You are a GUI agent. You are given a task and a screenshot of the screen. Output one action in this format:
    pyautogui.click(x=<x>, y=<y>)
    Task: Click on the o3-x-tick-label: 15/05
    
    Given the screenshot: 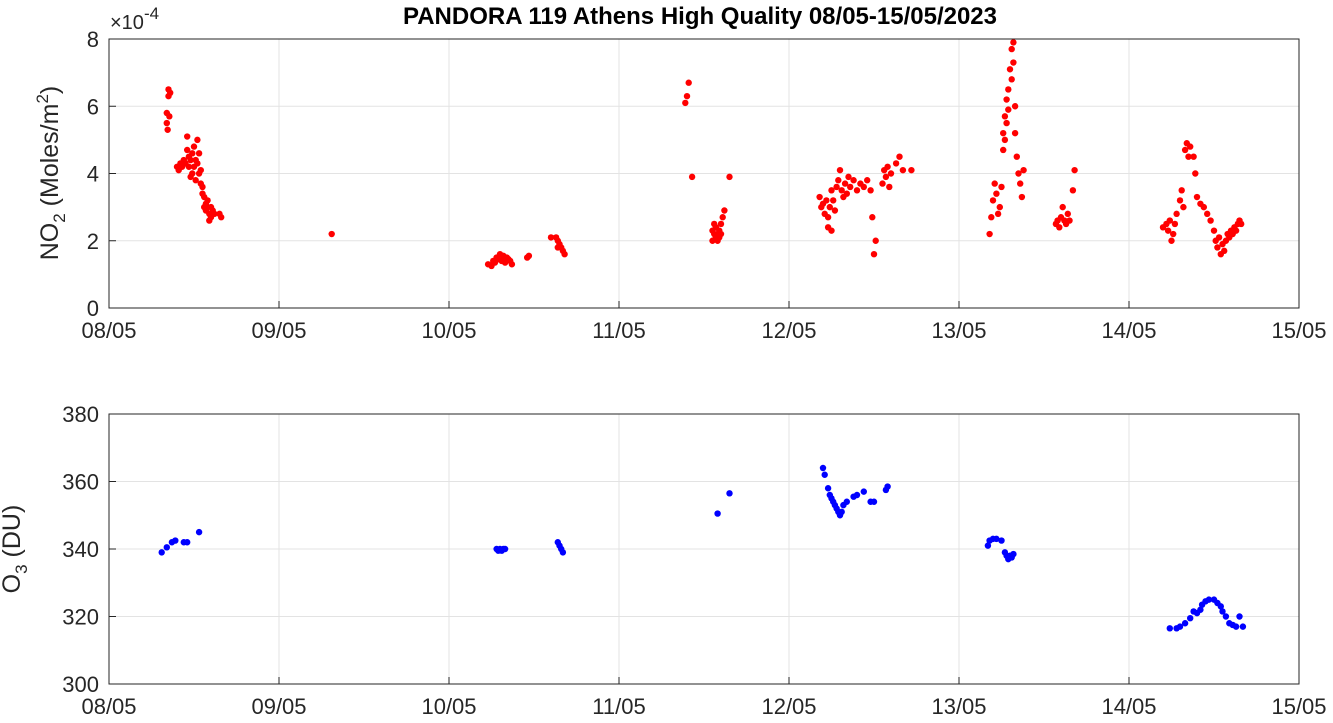 What is the action you would take?
    pyautogui.click(x=1298, y=706)
    